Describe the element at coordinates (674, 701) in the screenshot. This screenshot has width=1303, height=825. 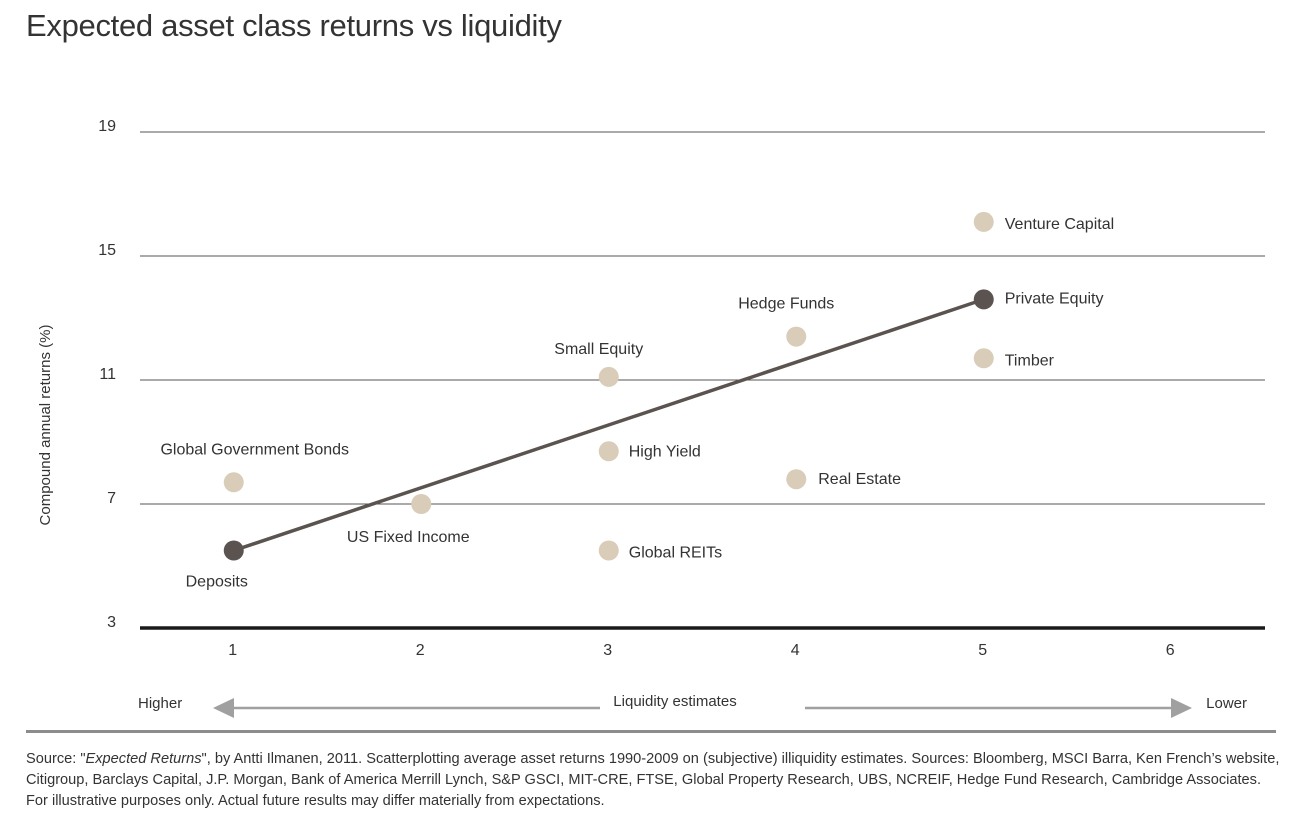
I see `x-axis-title: Liquidity estimates` at that location.